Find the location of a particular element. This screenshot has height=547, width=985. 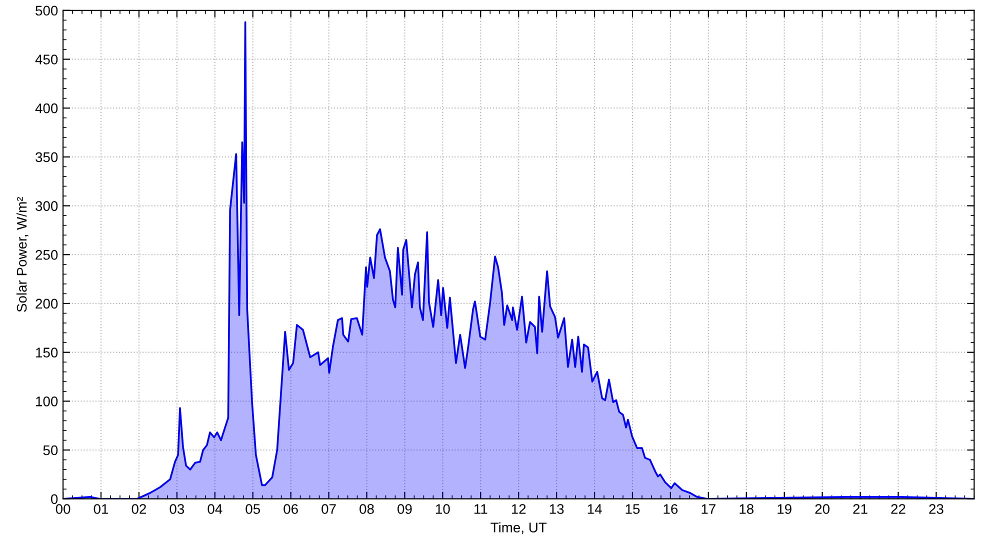

y-tick-label: 50 is located at coordinates (50, 450).